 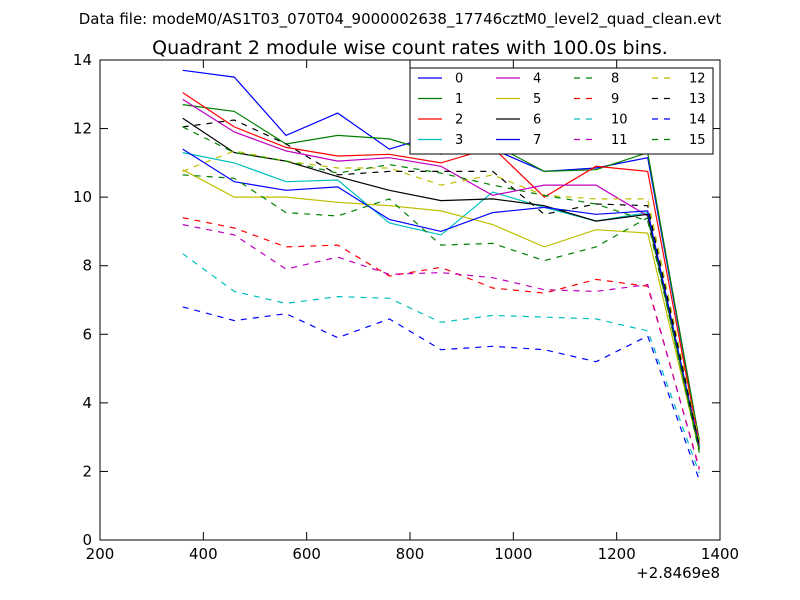 What do you see at coordinates (203, 554) in the screenshot?
I see `x-tick-label: 400` at bounding box center [203, 554].